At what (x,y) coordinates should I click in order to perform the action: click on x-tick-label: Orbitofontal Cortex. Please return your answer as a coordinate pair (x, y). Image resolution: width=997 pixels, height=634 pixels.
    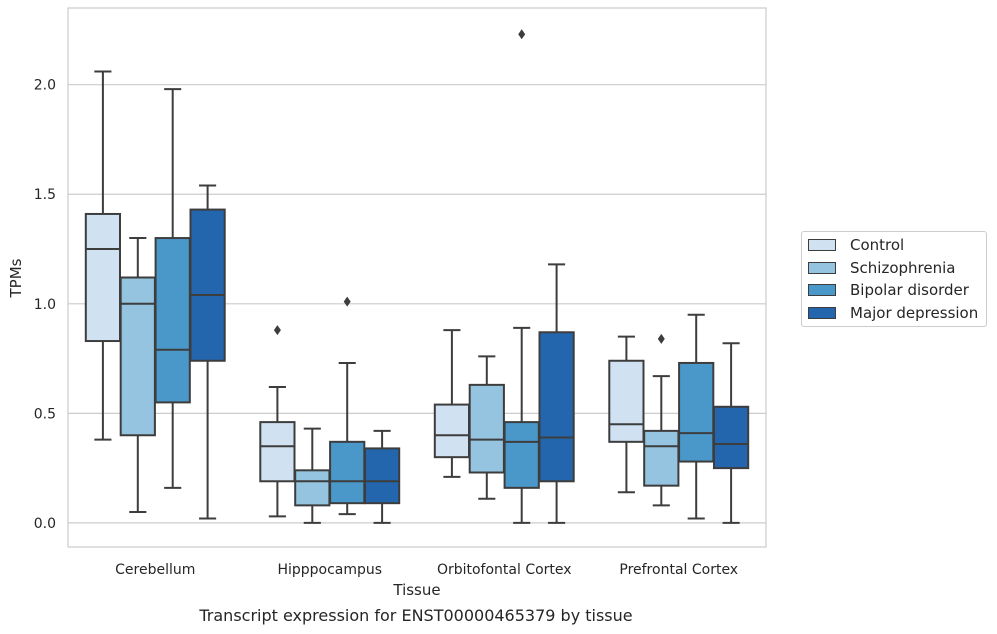
    Looking at the image, I should click on (504, 570).